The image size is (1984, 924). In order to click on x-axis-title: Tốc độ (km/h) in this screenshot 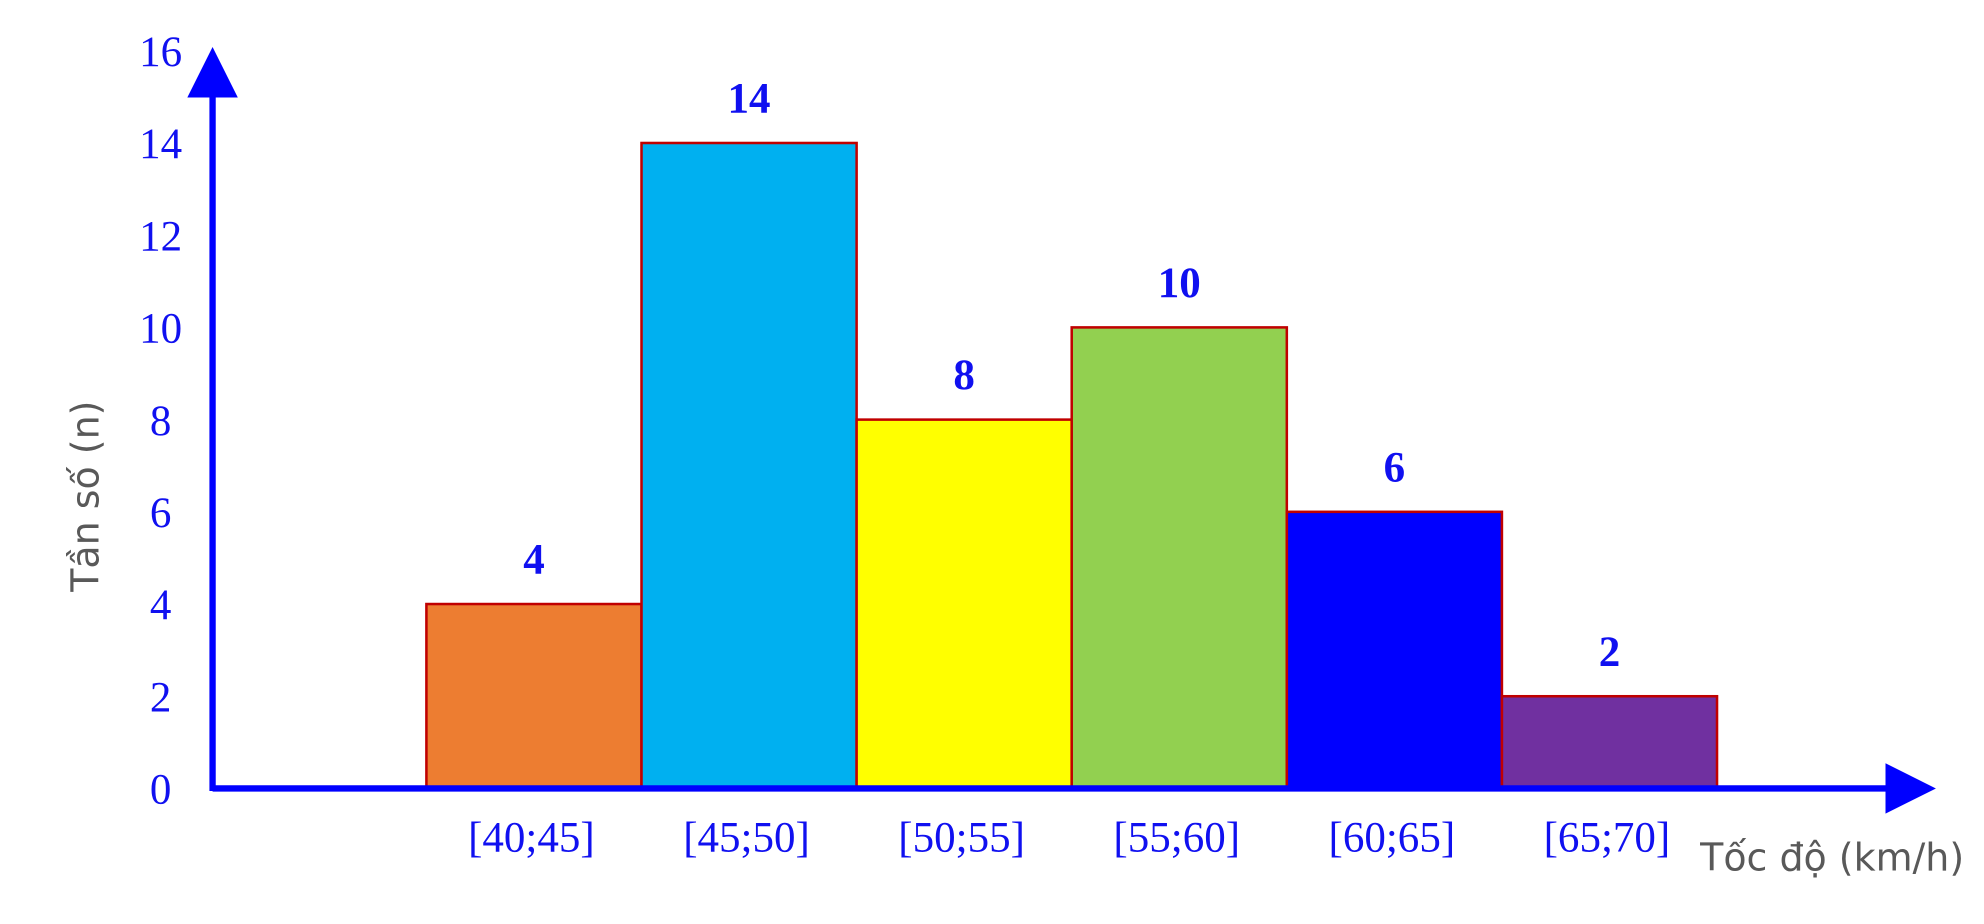, I will do `click(1831, 858)`.